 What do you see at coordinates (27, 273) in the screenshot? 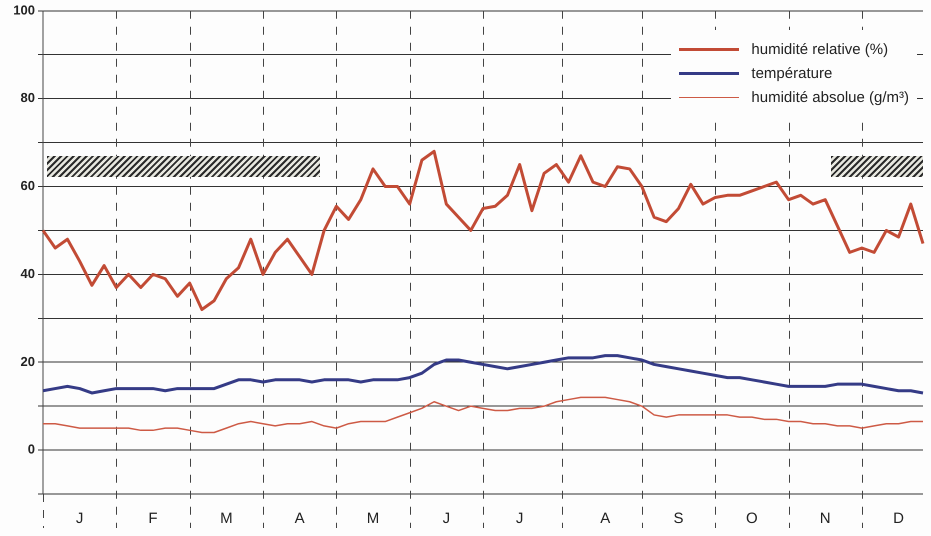
I see `y-tick-label: 40` at bounding box center [27, 273].